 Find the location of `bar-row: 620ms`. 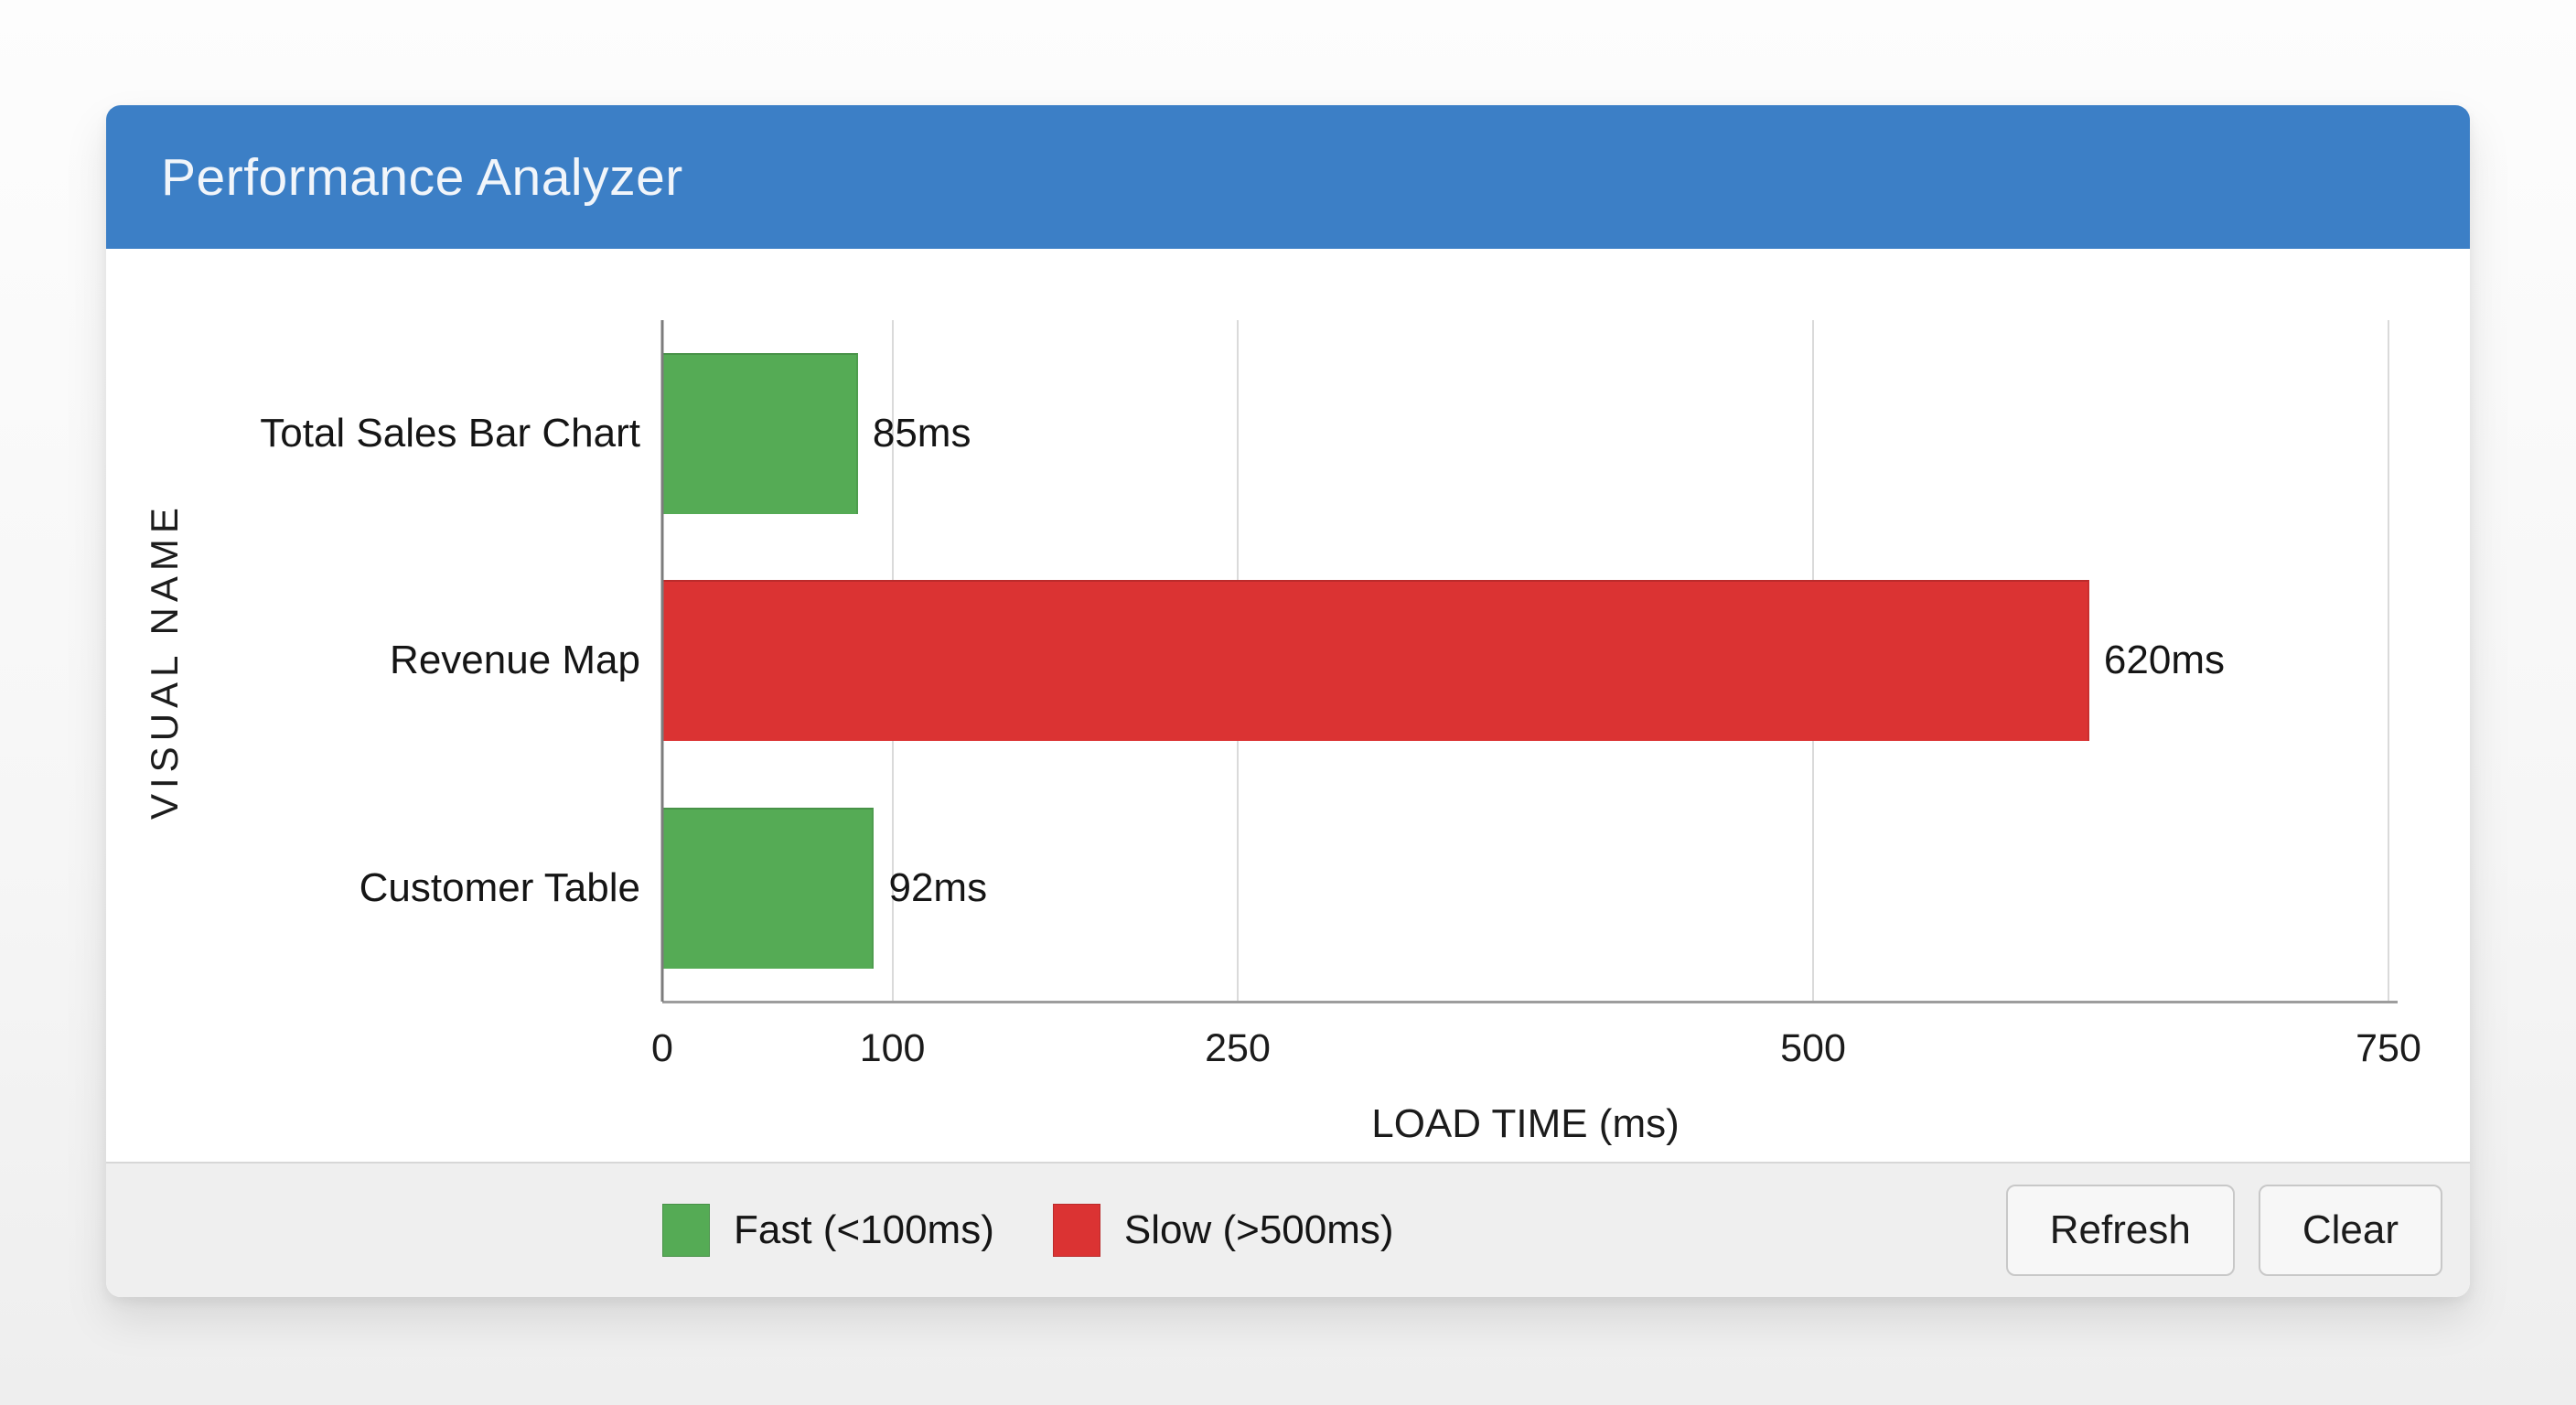

bar-row: 620ms is located at coordinates (1525, 660).